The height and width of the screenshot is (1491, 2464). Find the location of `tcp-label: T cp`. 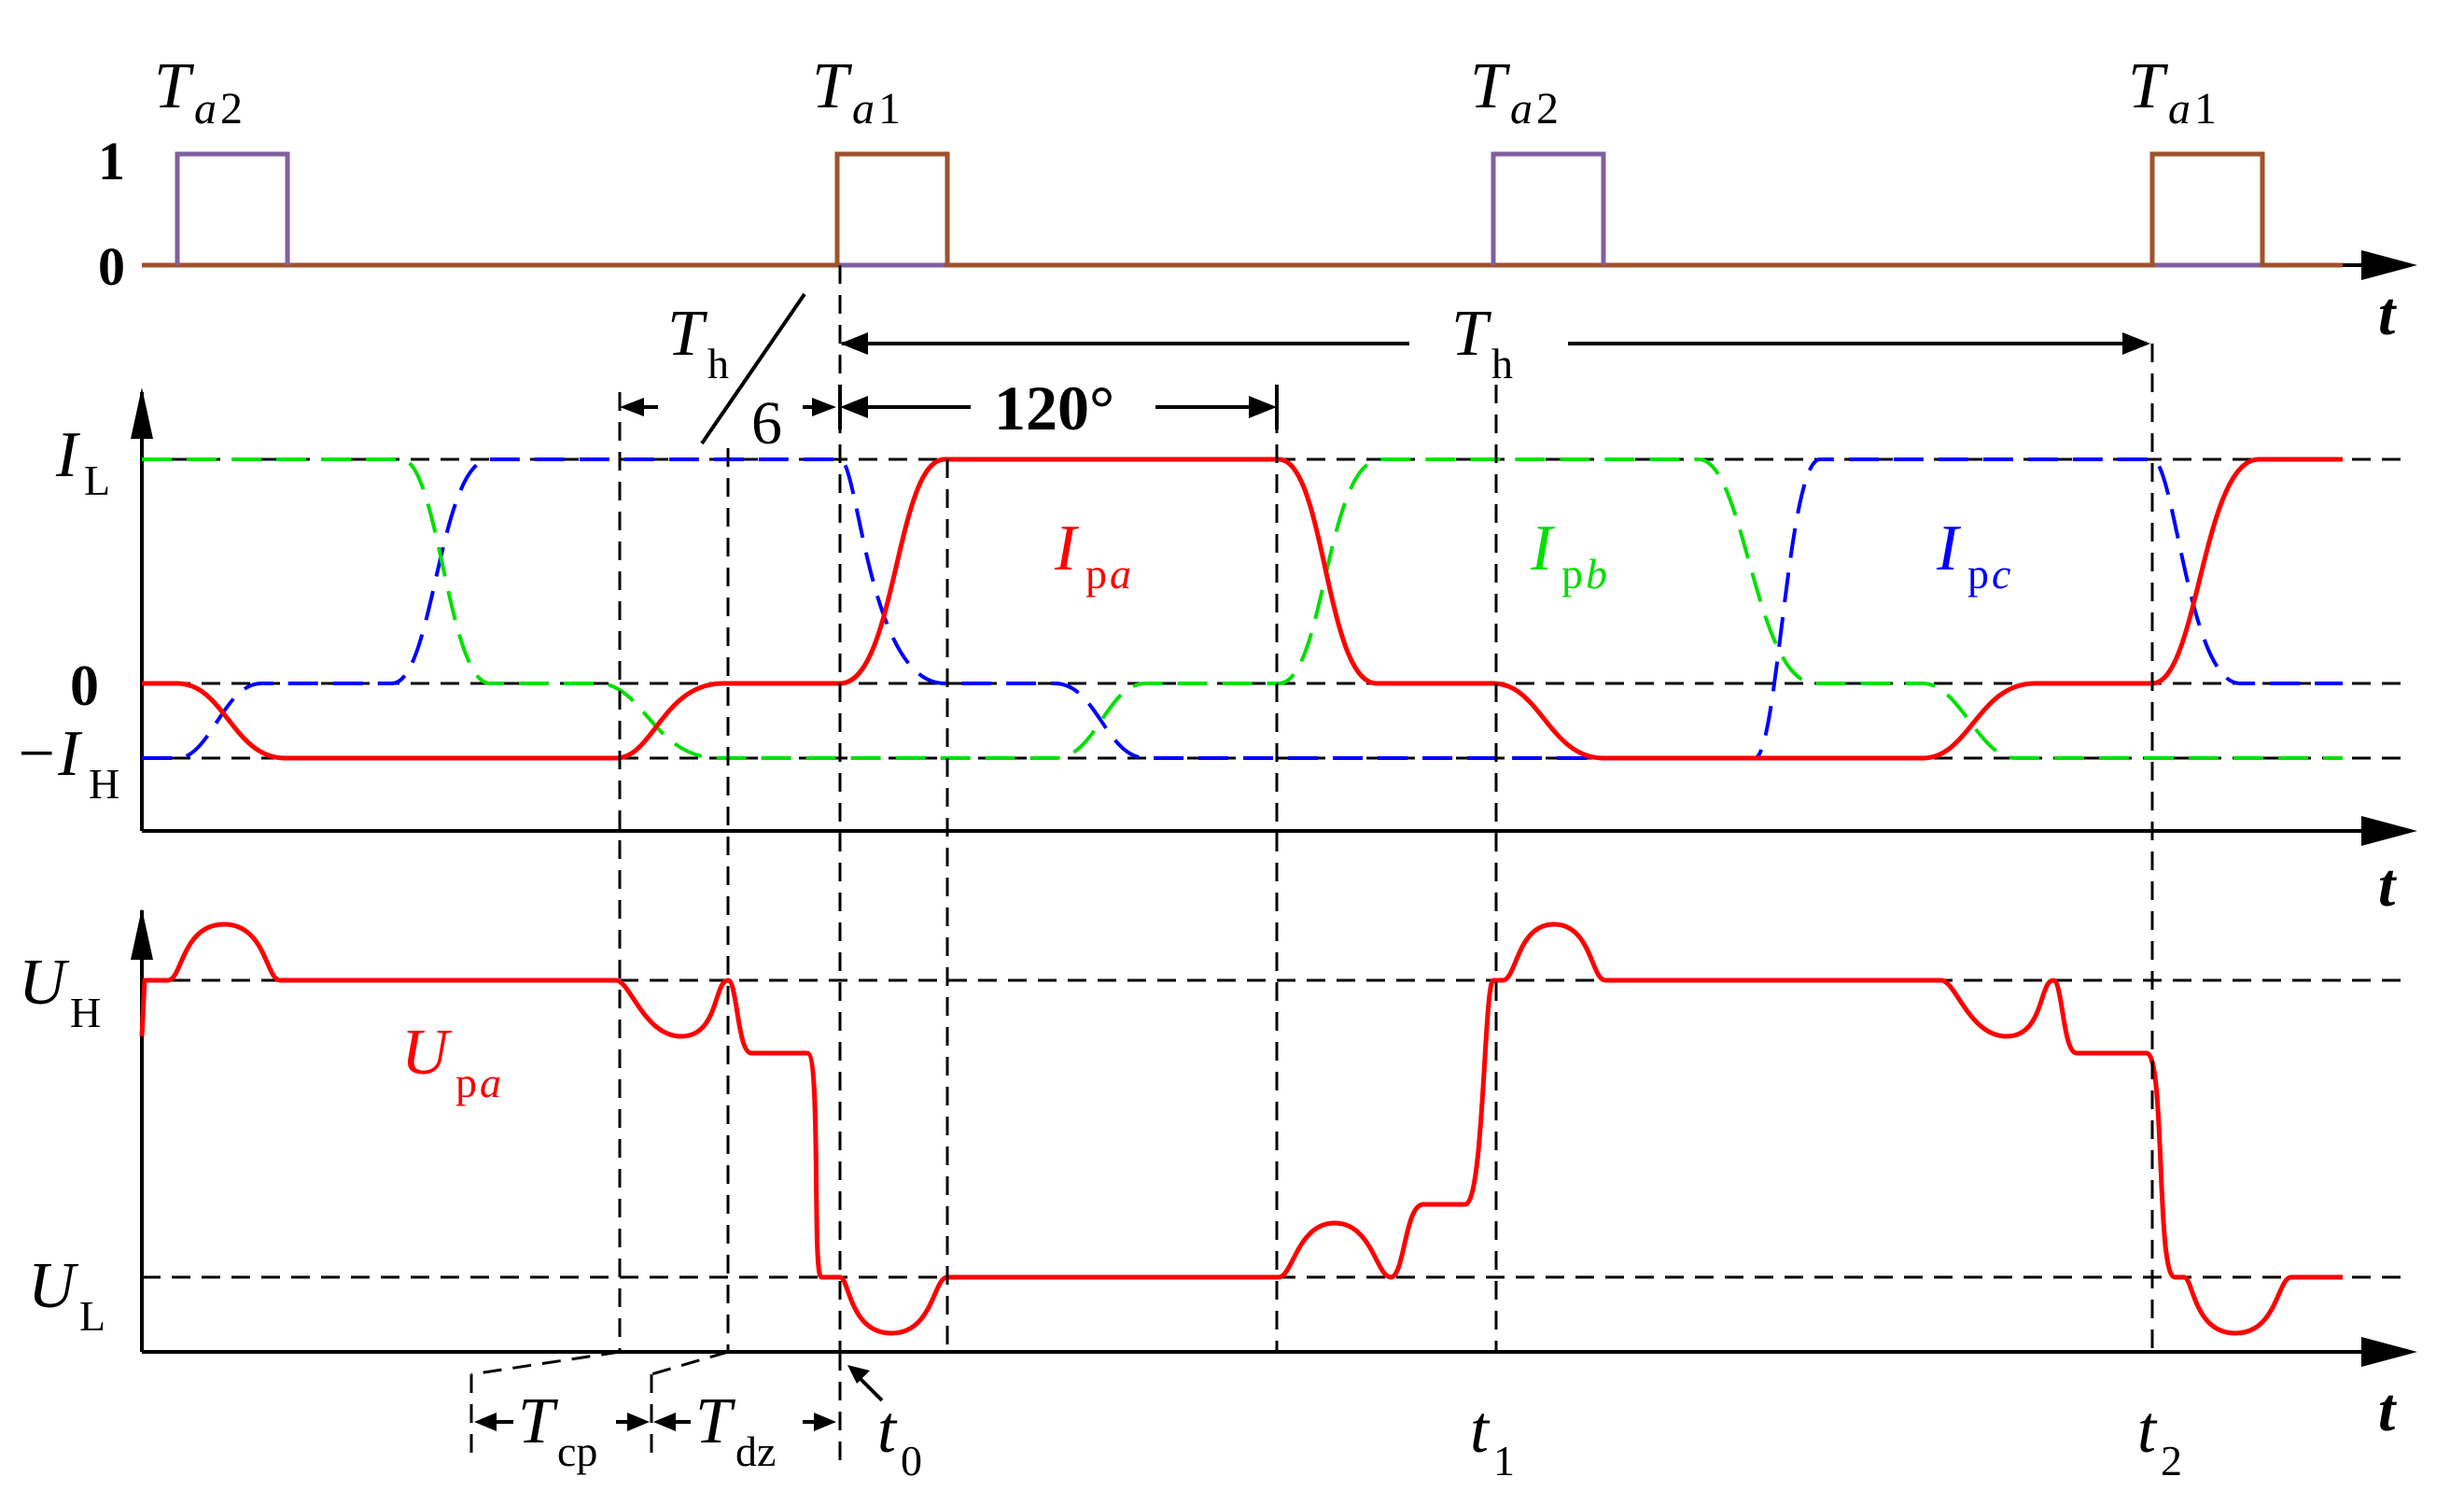

tcp-label: T cp is located at coordinates (557, 1430).